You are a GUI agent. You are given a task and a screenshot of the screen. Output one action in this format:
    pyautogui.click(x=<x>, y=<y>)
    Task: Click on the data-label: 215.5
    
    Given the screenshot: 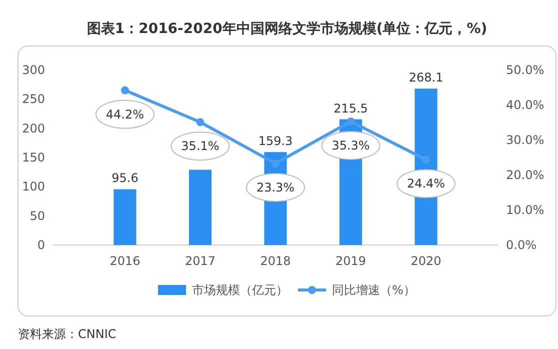 What is the action you would take?
    pyautogui.click(x=351, y=108)
    